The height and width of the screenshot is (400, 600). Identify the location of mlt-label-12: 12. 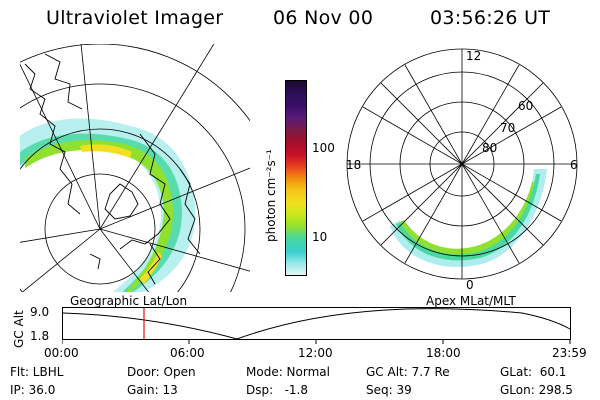
(473, 56).